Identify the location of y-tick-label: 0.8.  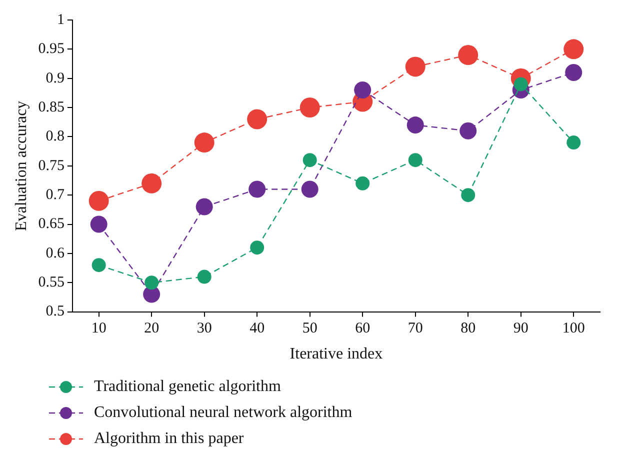
(55, 136).